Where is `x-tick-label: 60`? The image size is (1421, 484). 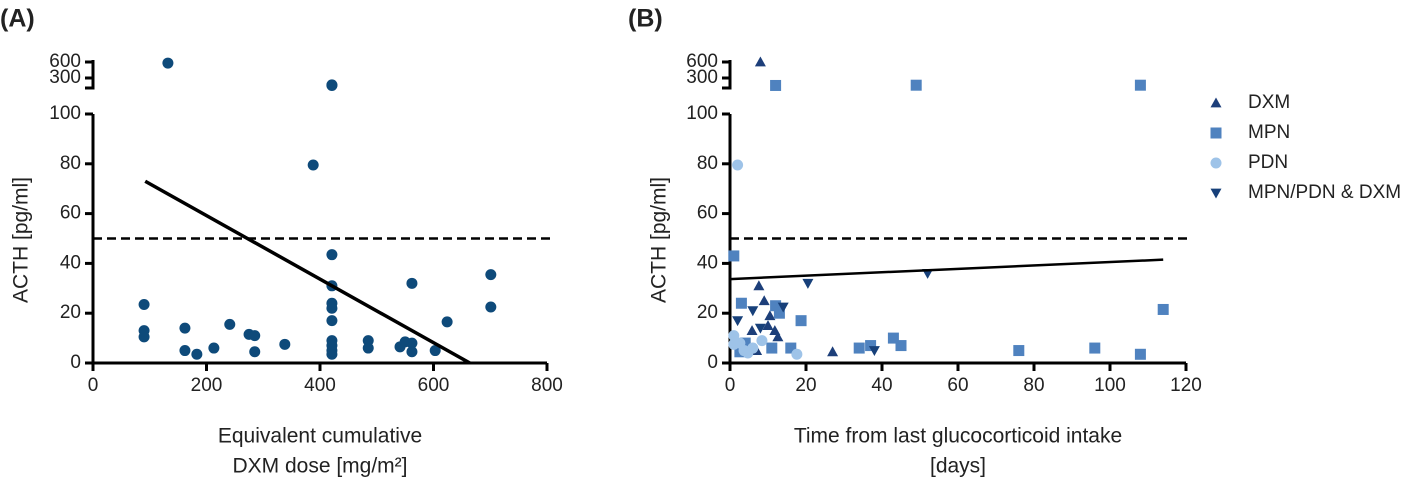 x-tick-label: 60 is located at coordinates (957, 385).